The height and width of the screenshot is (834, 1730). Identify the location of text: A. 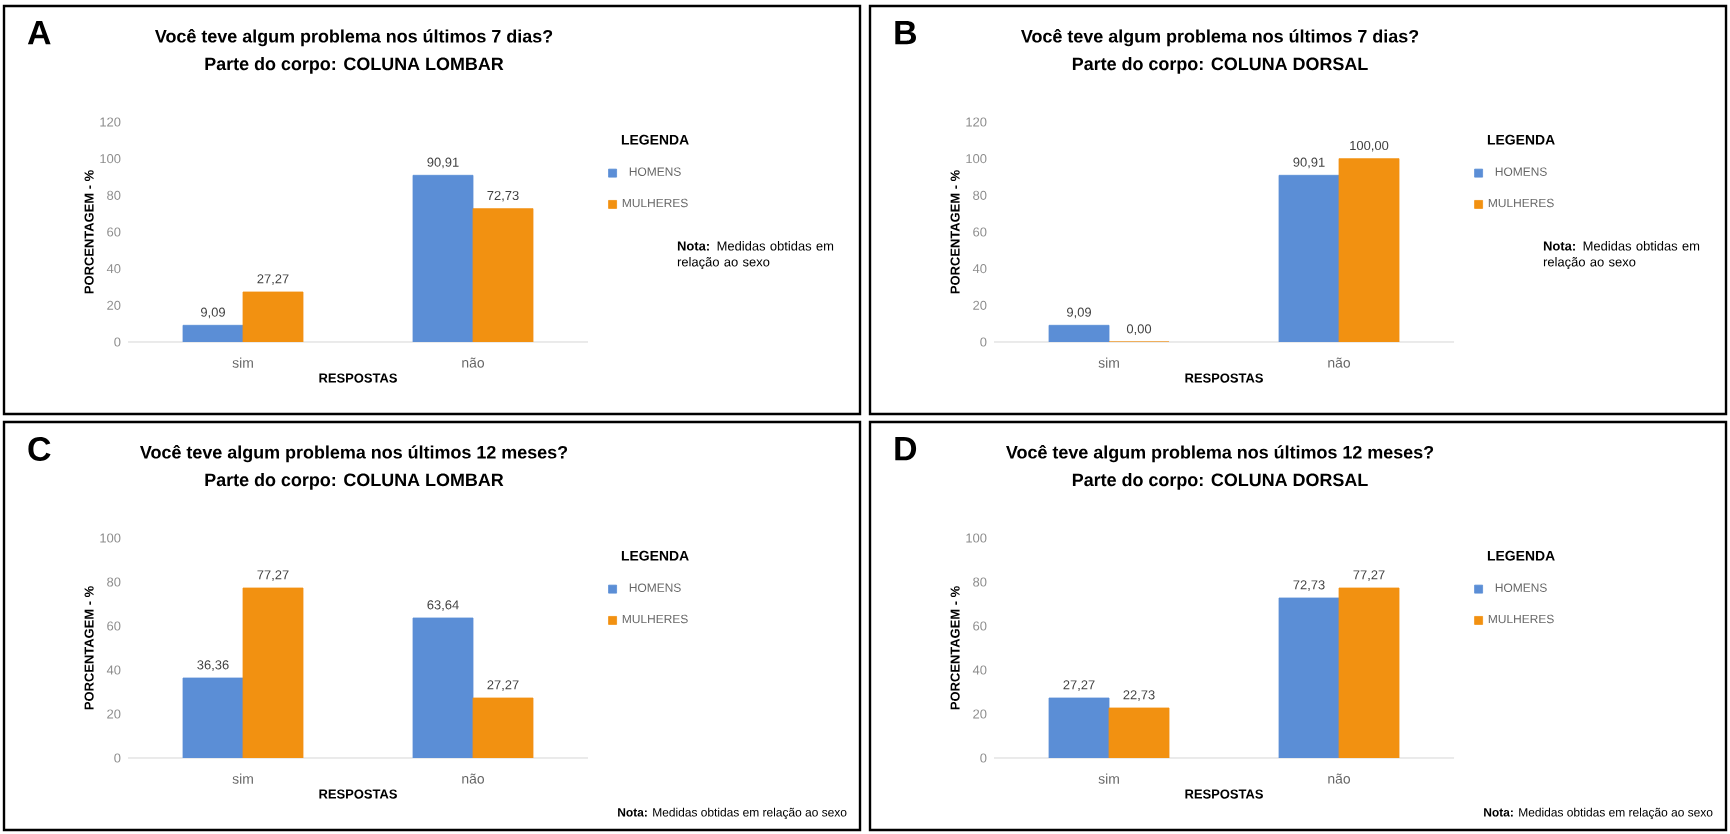
(39, 33).